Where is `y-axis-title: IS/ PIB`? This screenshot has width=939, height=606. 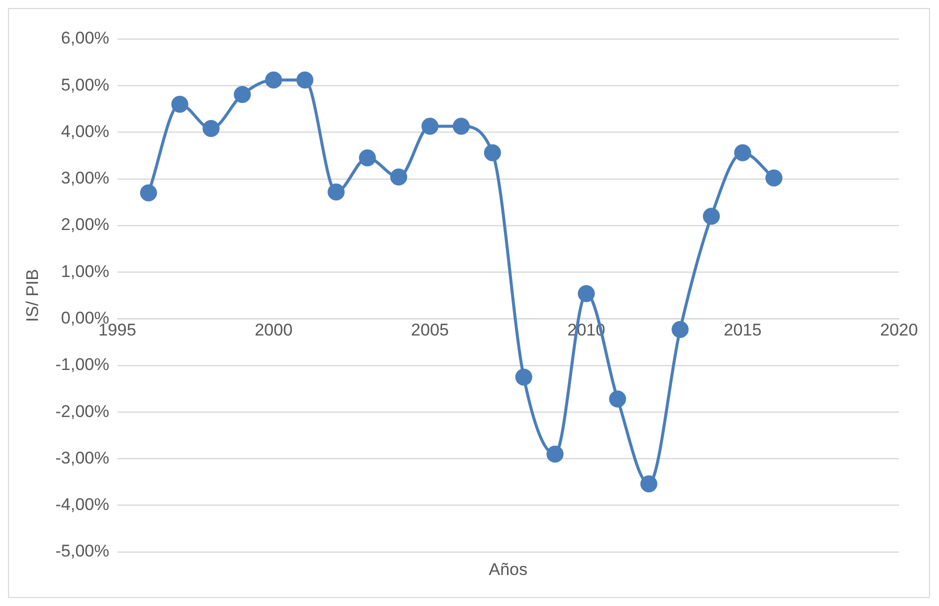
y-axis-title: IS/ PIB is located at coordinates (32, 295).